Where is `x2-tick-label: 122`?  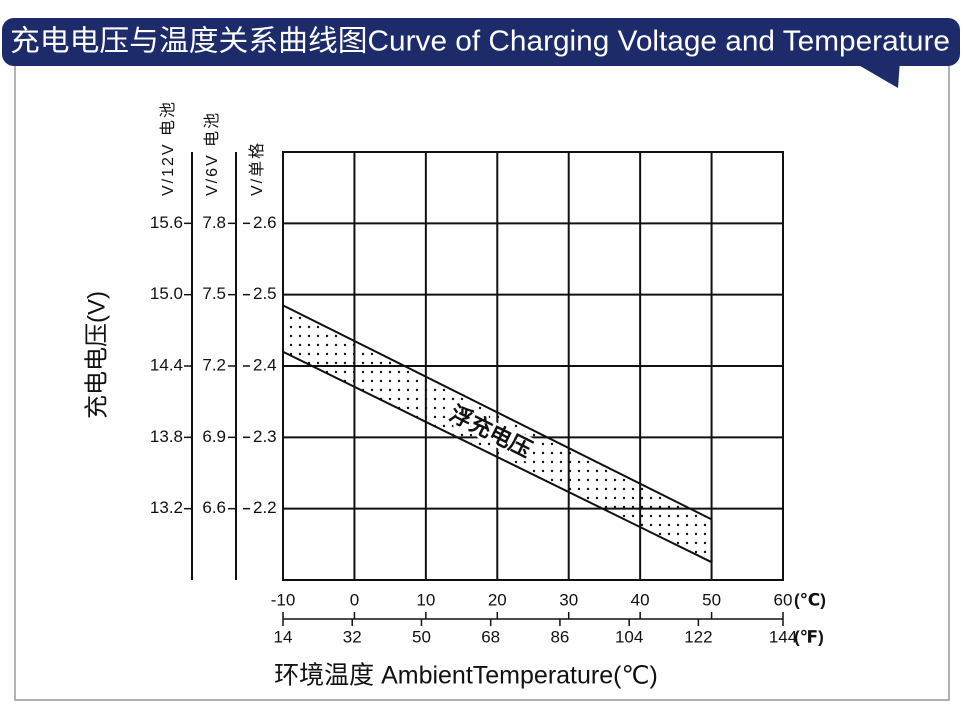 x2-tick-label: 122 is located at coordinates (698, 636).